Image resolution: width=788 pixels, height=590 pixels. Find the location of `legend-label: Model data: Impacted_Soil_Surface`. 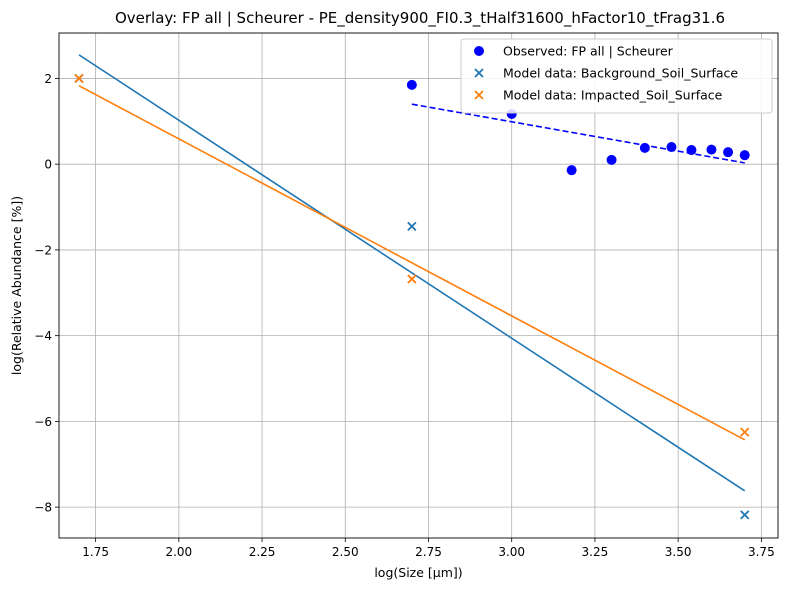

legend-label: Model data: Impacted_Soil_Surface is located at coordinates (613, 95).